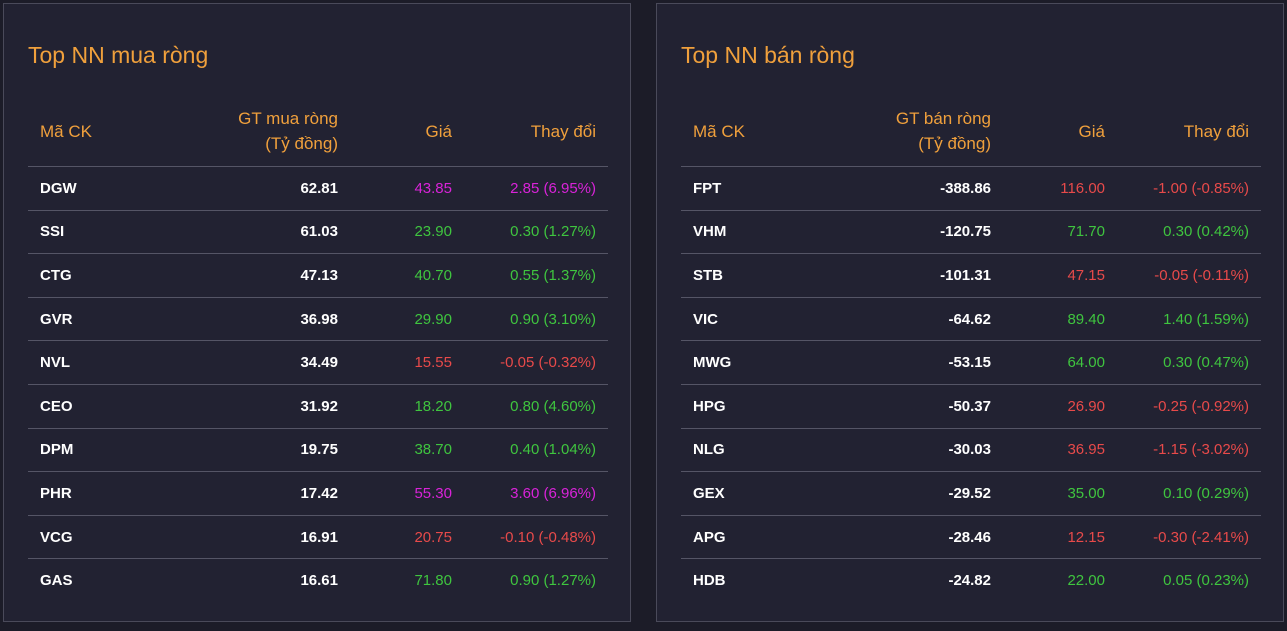 This screenshot has height=631, width=1287. What do you see at coordinates (1060, 450) in the screenshot?
I see `price: 36.95` at bounding box center [1060, 450].